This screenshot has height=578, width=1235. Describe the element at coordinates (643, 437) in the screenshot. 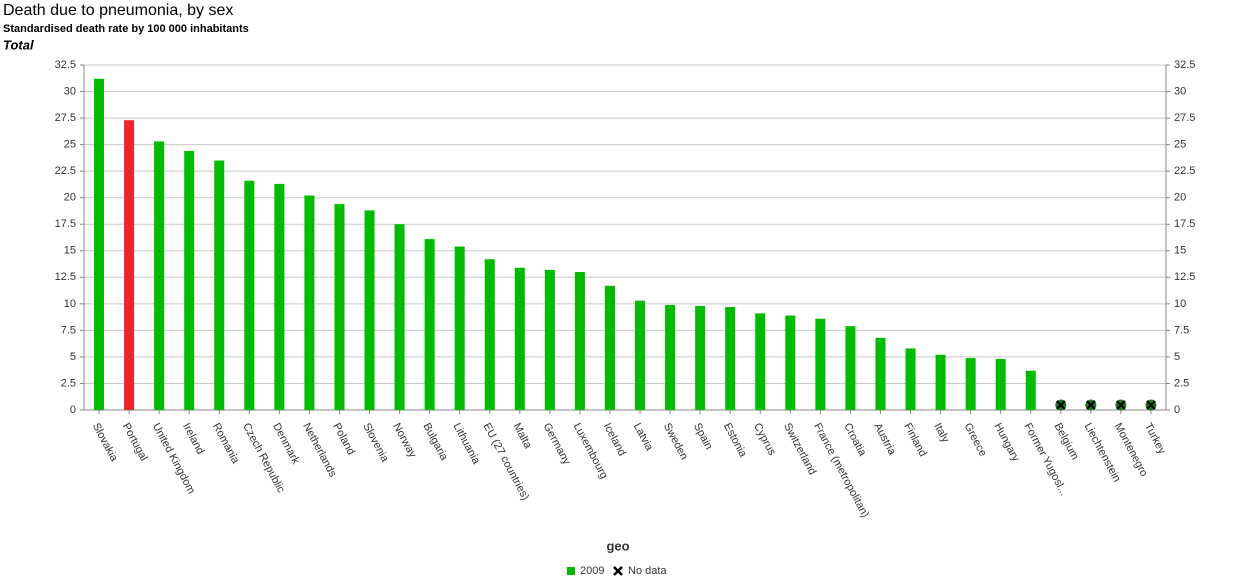

I see `x-tick-label: Latvia` at that location.